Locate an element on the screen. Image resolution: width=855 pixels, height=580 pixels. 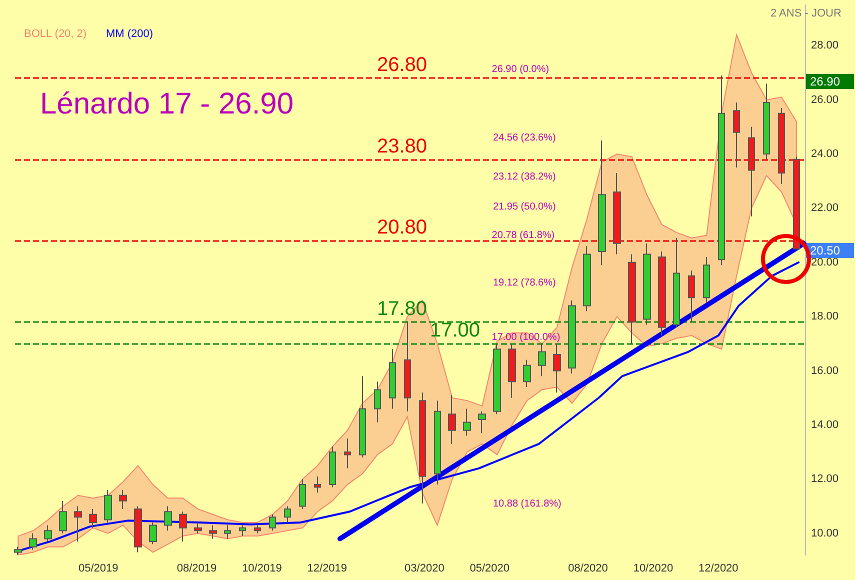
annotation: 19.12 (78.6%) is located at coordinates (524, 283).